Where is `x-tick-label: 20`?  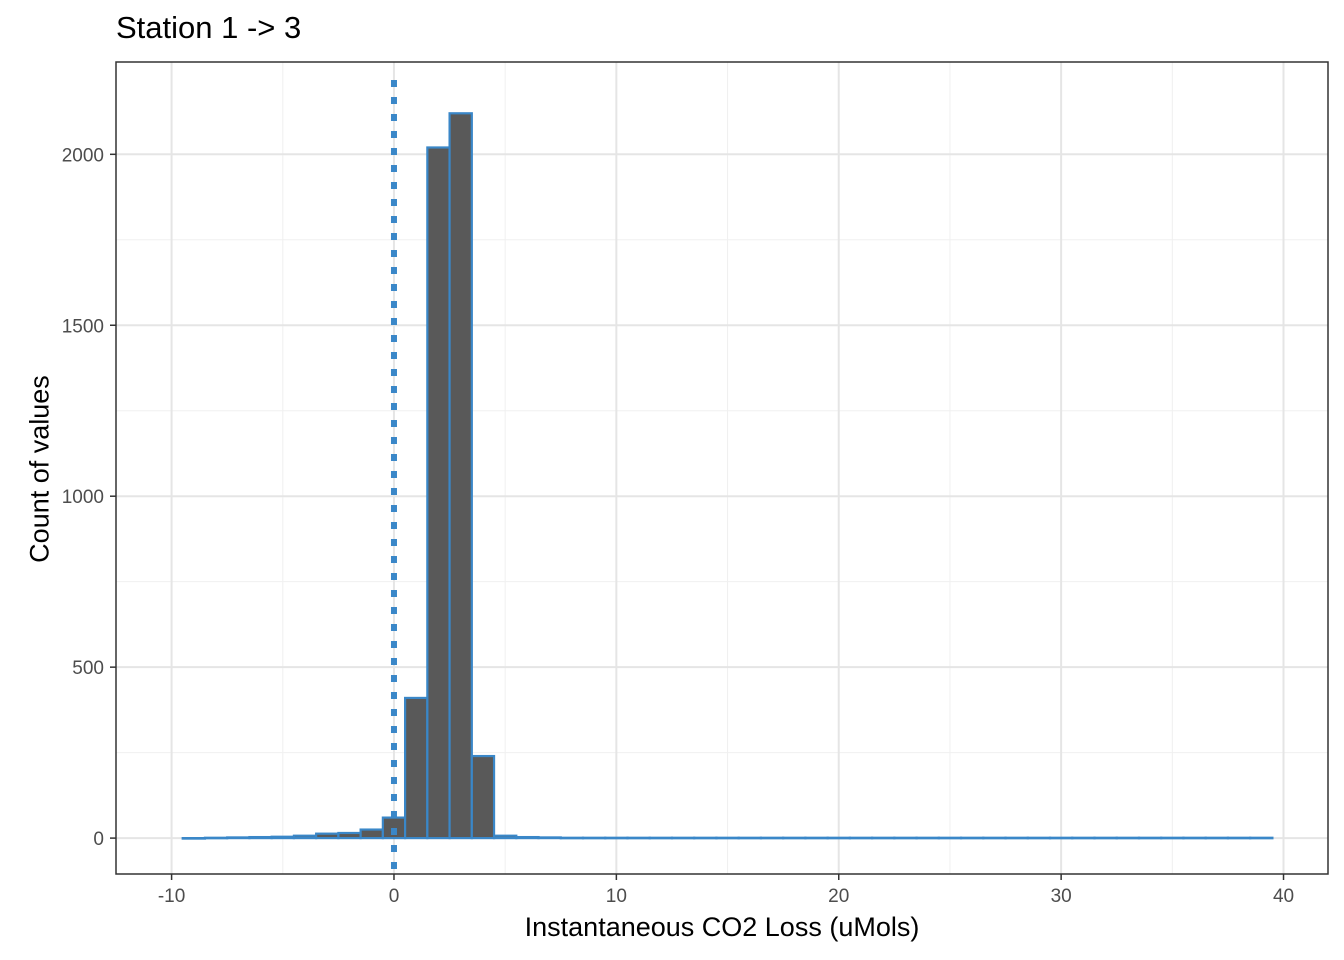
x-tick-label: 20 is located at coordinates (838, 896).